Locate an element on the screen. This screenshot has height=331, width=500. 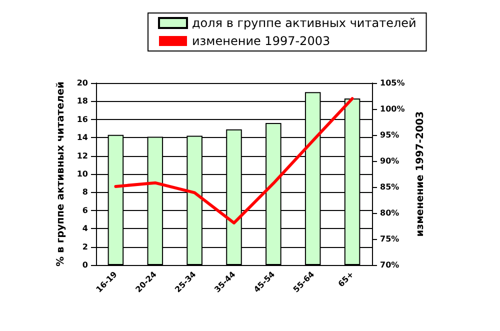
y2-tick-label: 95% is located at coordinates (390, 135).